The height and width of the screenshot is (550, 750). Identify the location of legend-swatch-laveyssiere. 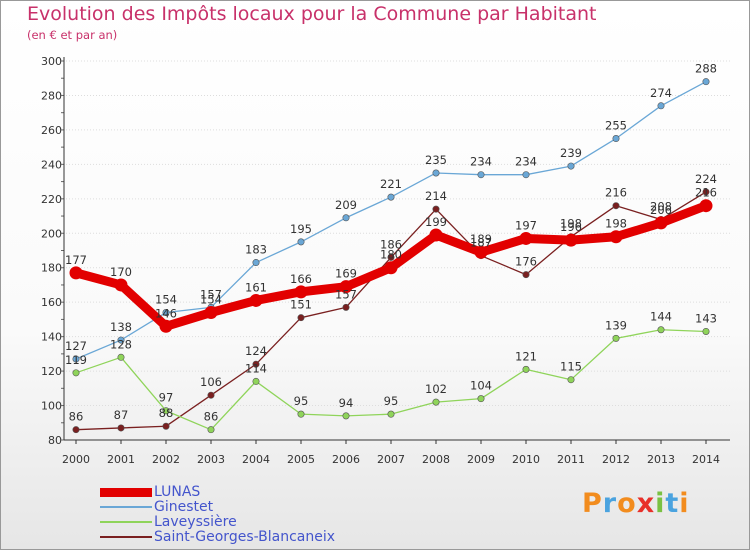
(126, 522).